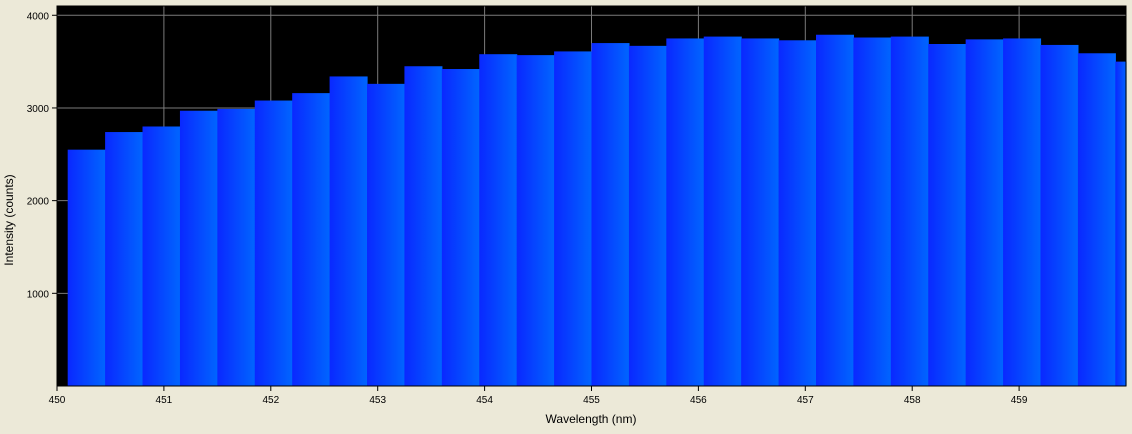 This screenshot has height=434, width=1132. What do you see at coordinates (591, 419) in the screenshot?
I see `x-axis-label: Wavelength (nm)` at bounding box center [591, 419].